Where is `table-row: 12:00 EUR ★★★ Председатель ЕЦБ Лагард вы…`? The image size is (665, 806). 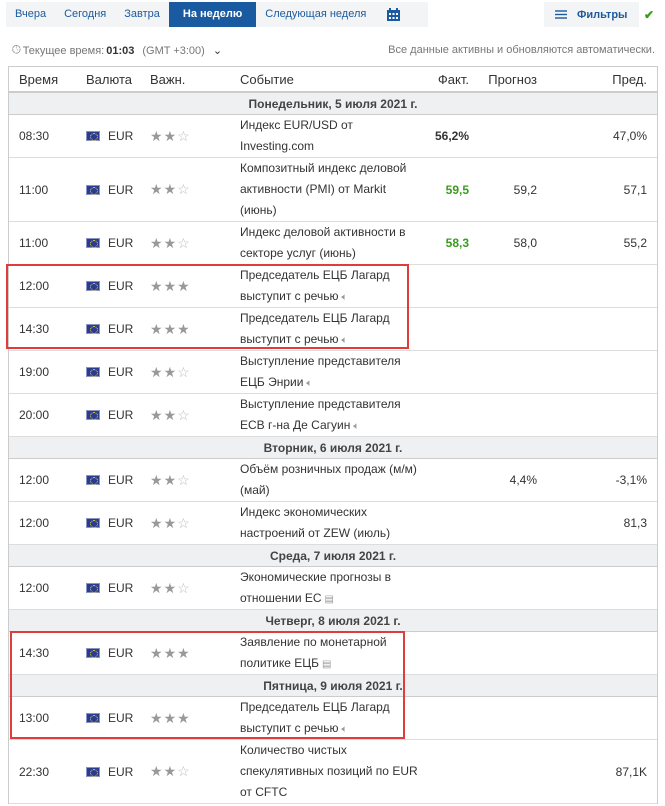
table-row: 12:00 EUR ★★★ Председатель ЕЦБ Лагард вы… is located at coordinates (333, 286).